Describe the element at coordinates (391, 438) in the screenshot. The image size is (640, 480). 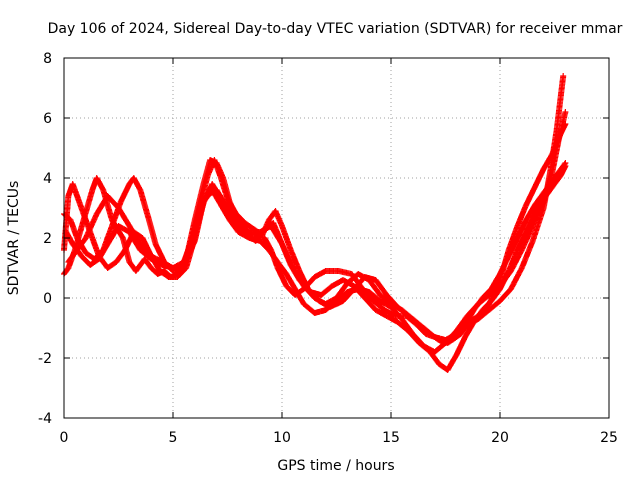
I see `x-tick-label: 15` at that location.